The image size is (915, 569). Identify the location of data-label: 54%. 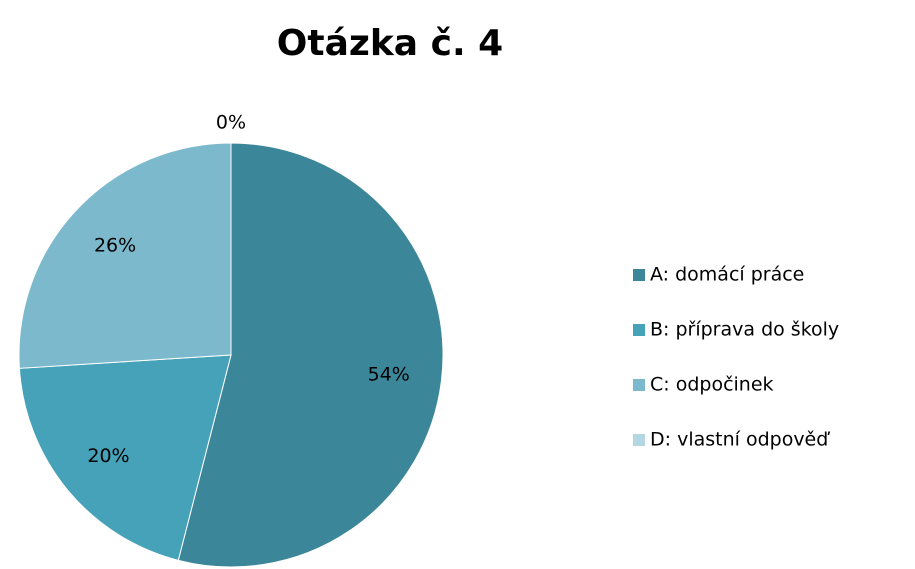
(389, 374).